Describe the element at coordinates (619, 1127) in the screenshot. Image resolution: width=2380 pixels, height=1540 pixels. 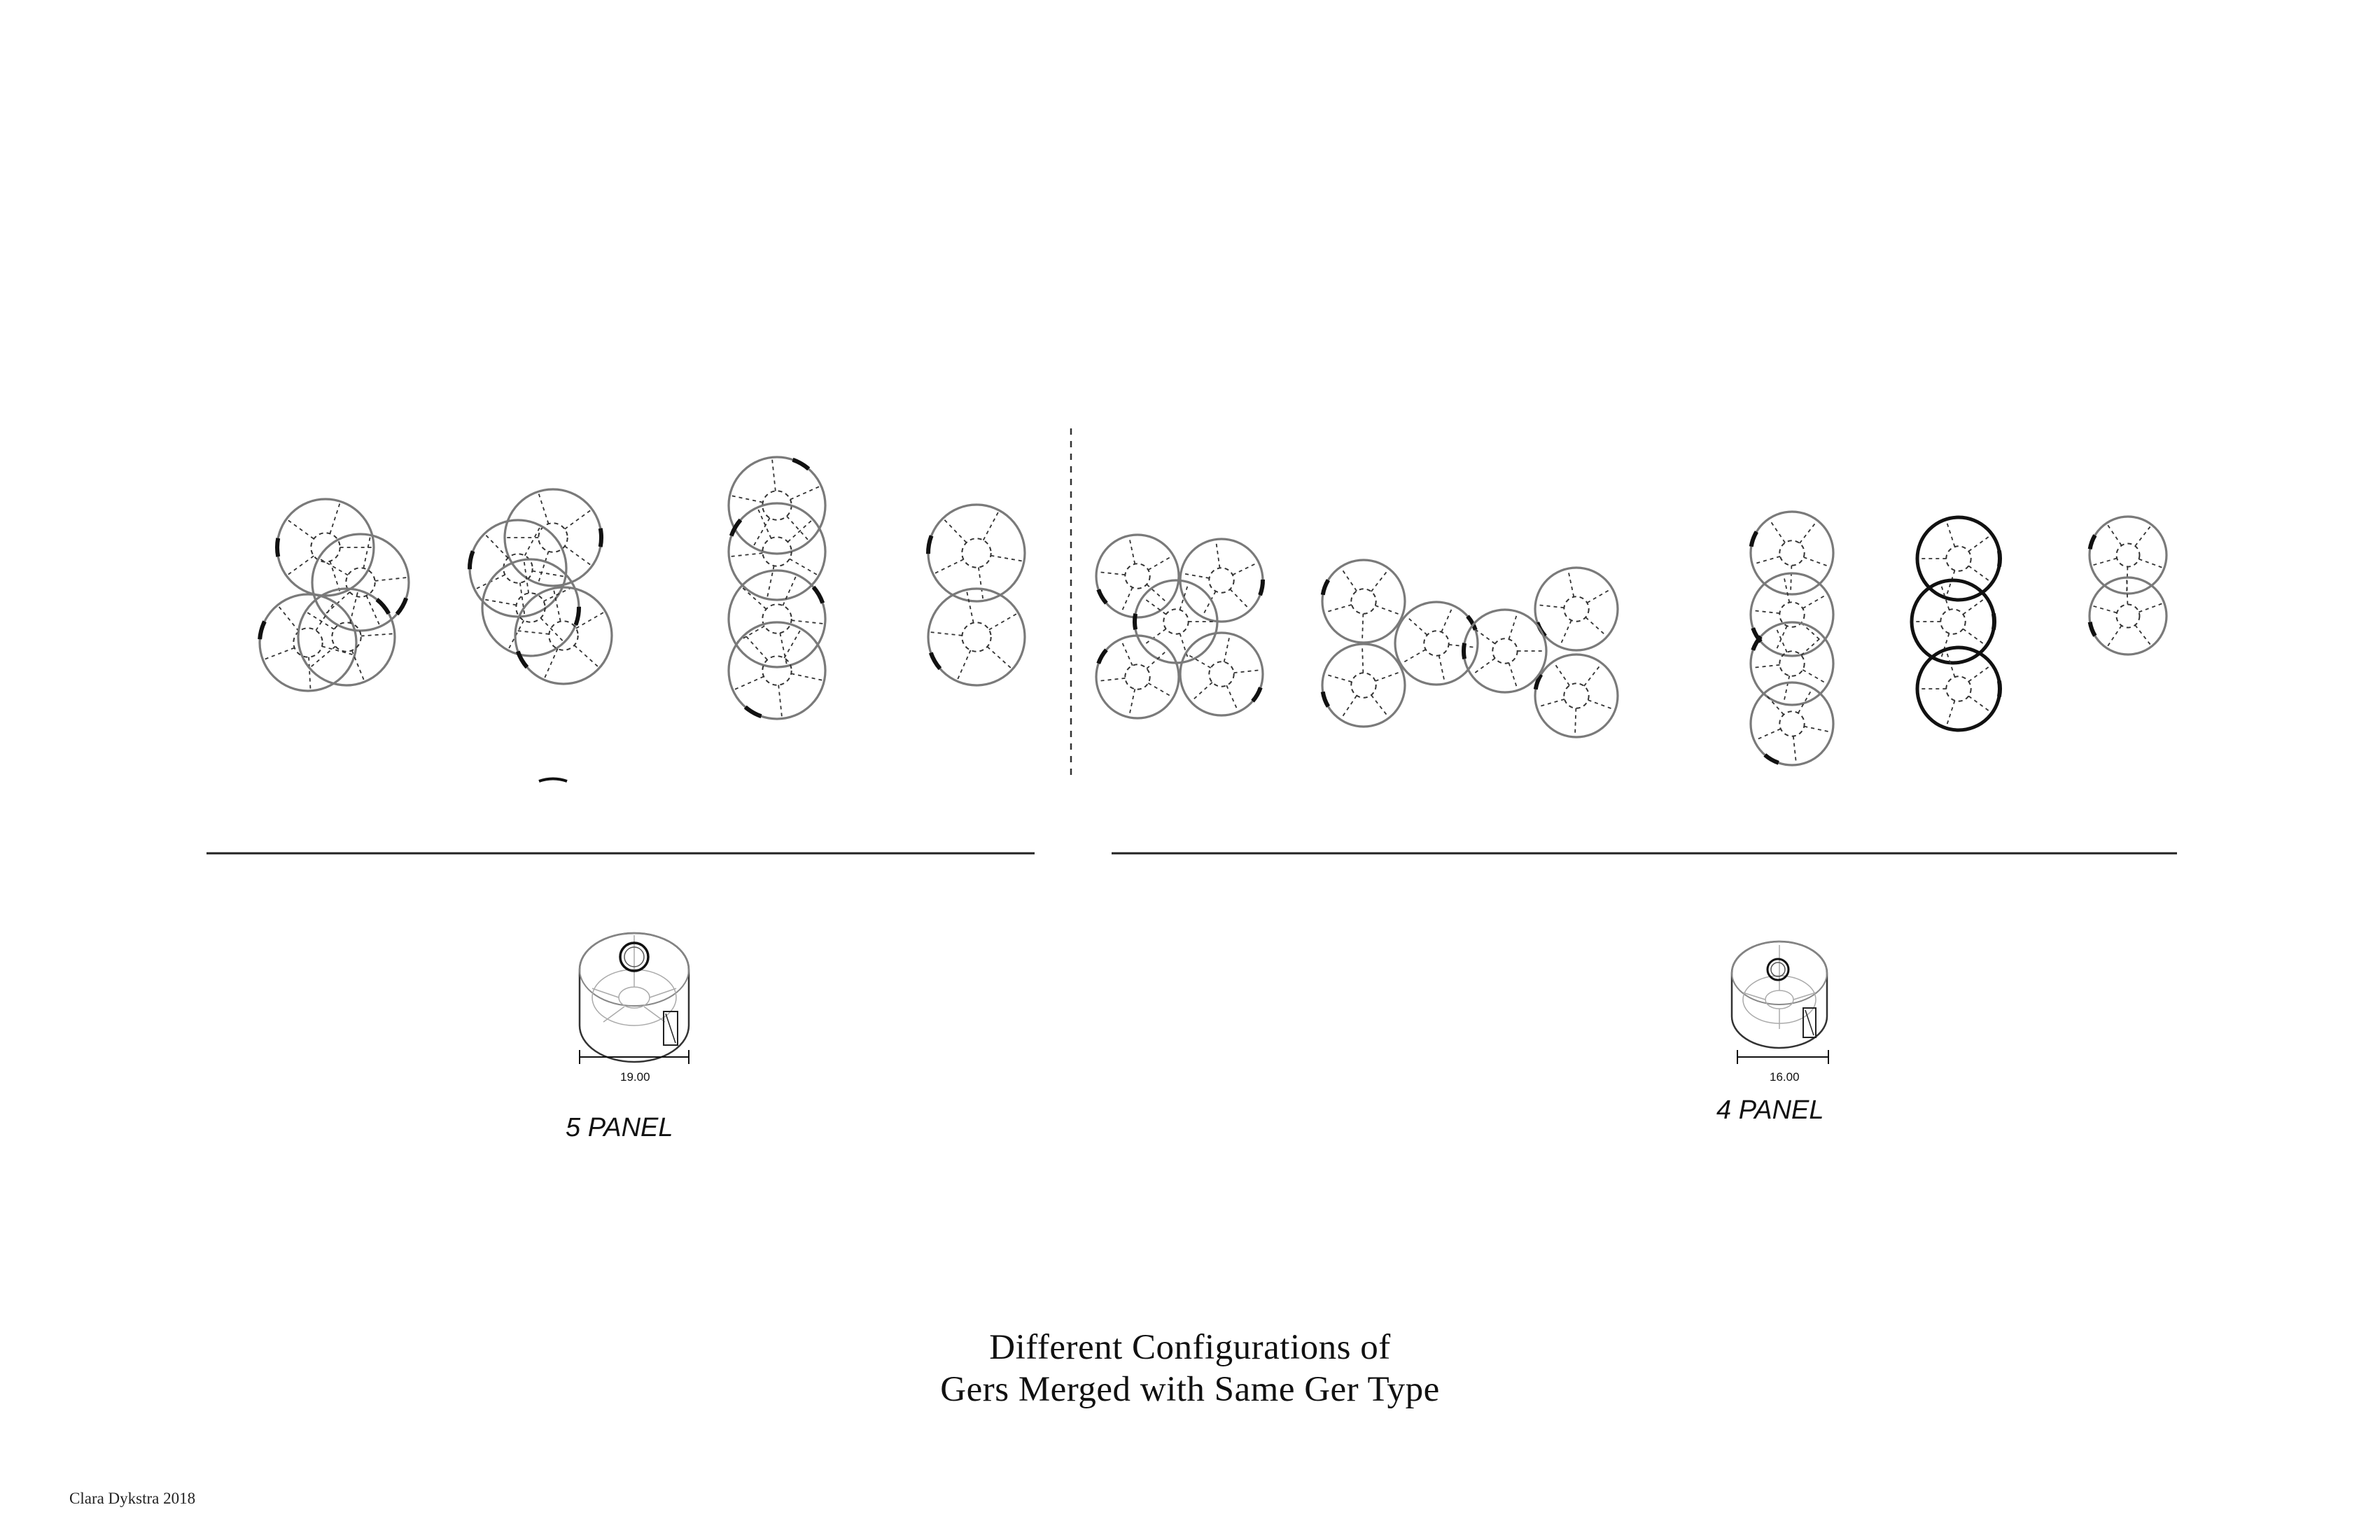
I see `five-panel-label: 5 PANEL` at that location.